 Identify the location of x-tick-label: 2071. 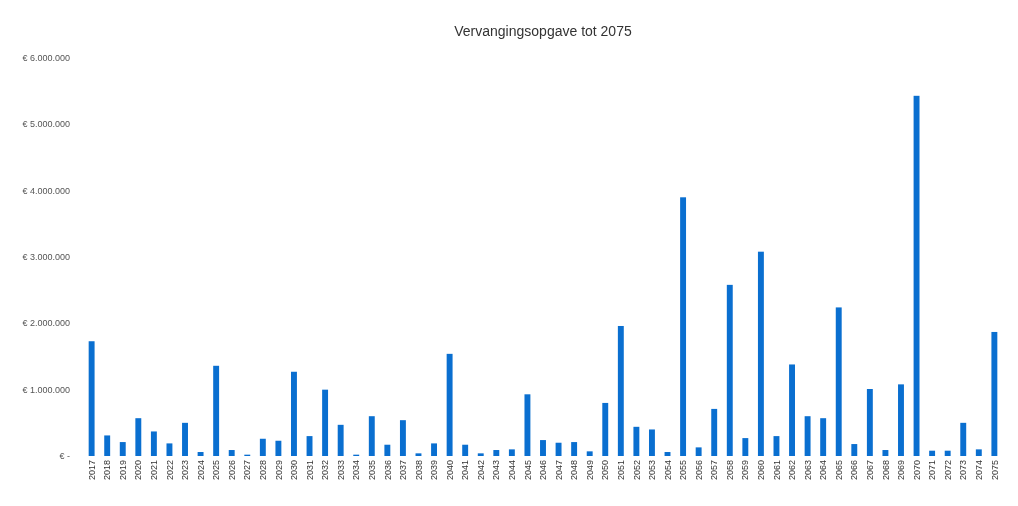
(932, 470).